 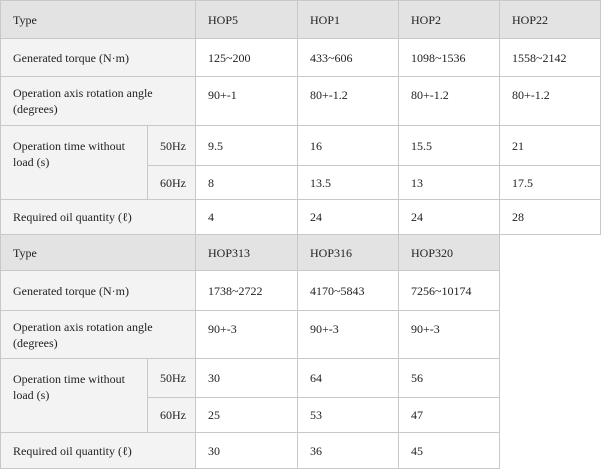 I want to click on value-cell: 1098~1536, so click(x=449, y=57).